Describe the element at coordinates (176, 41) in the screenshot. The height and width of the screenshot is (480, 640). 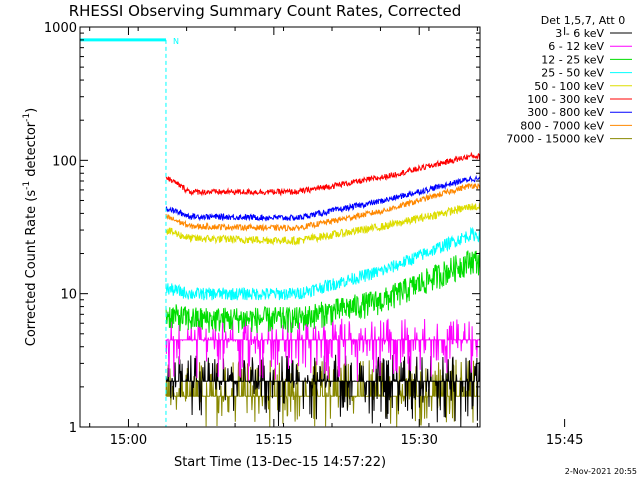
I see `flag-marker-label: N` at that location.